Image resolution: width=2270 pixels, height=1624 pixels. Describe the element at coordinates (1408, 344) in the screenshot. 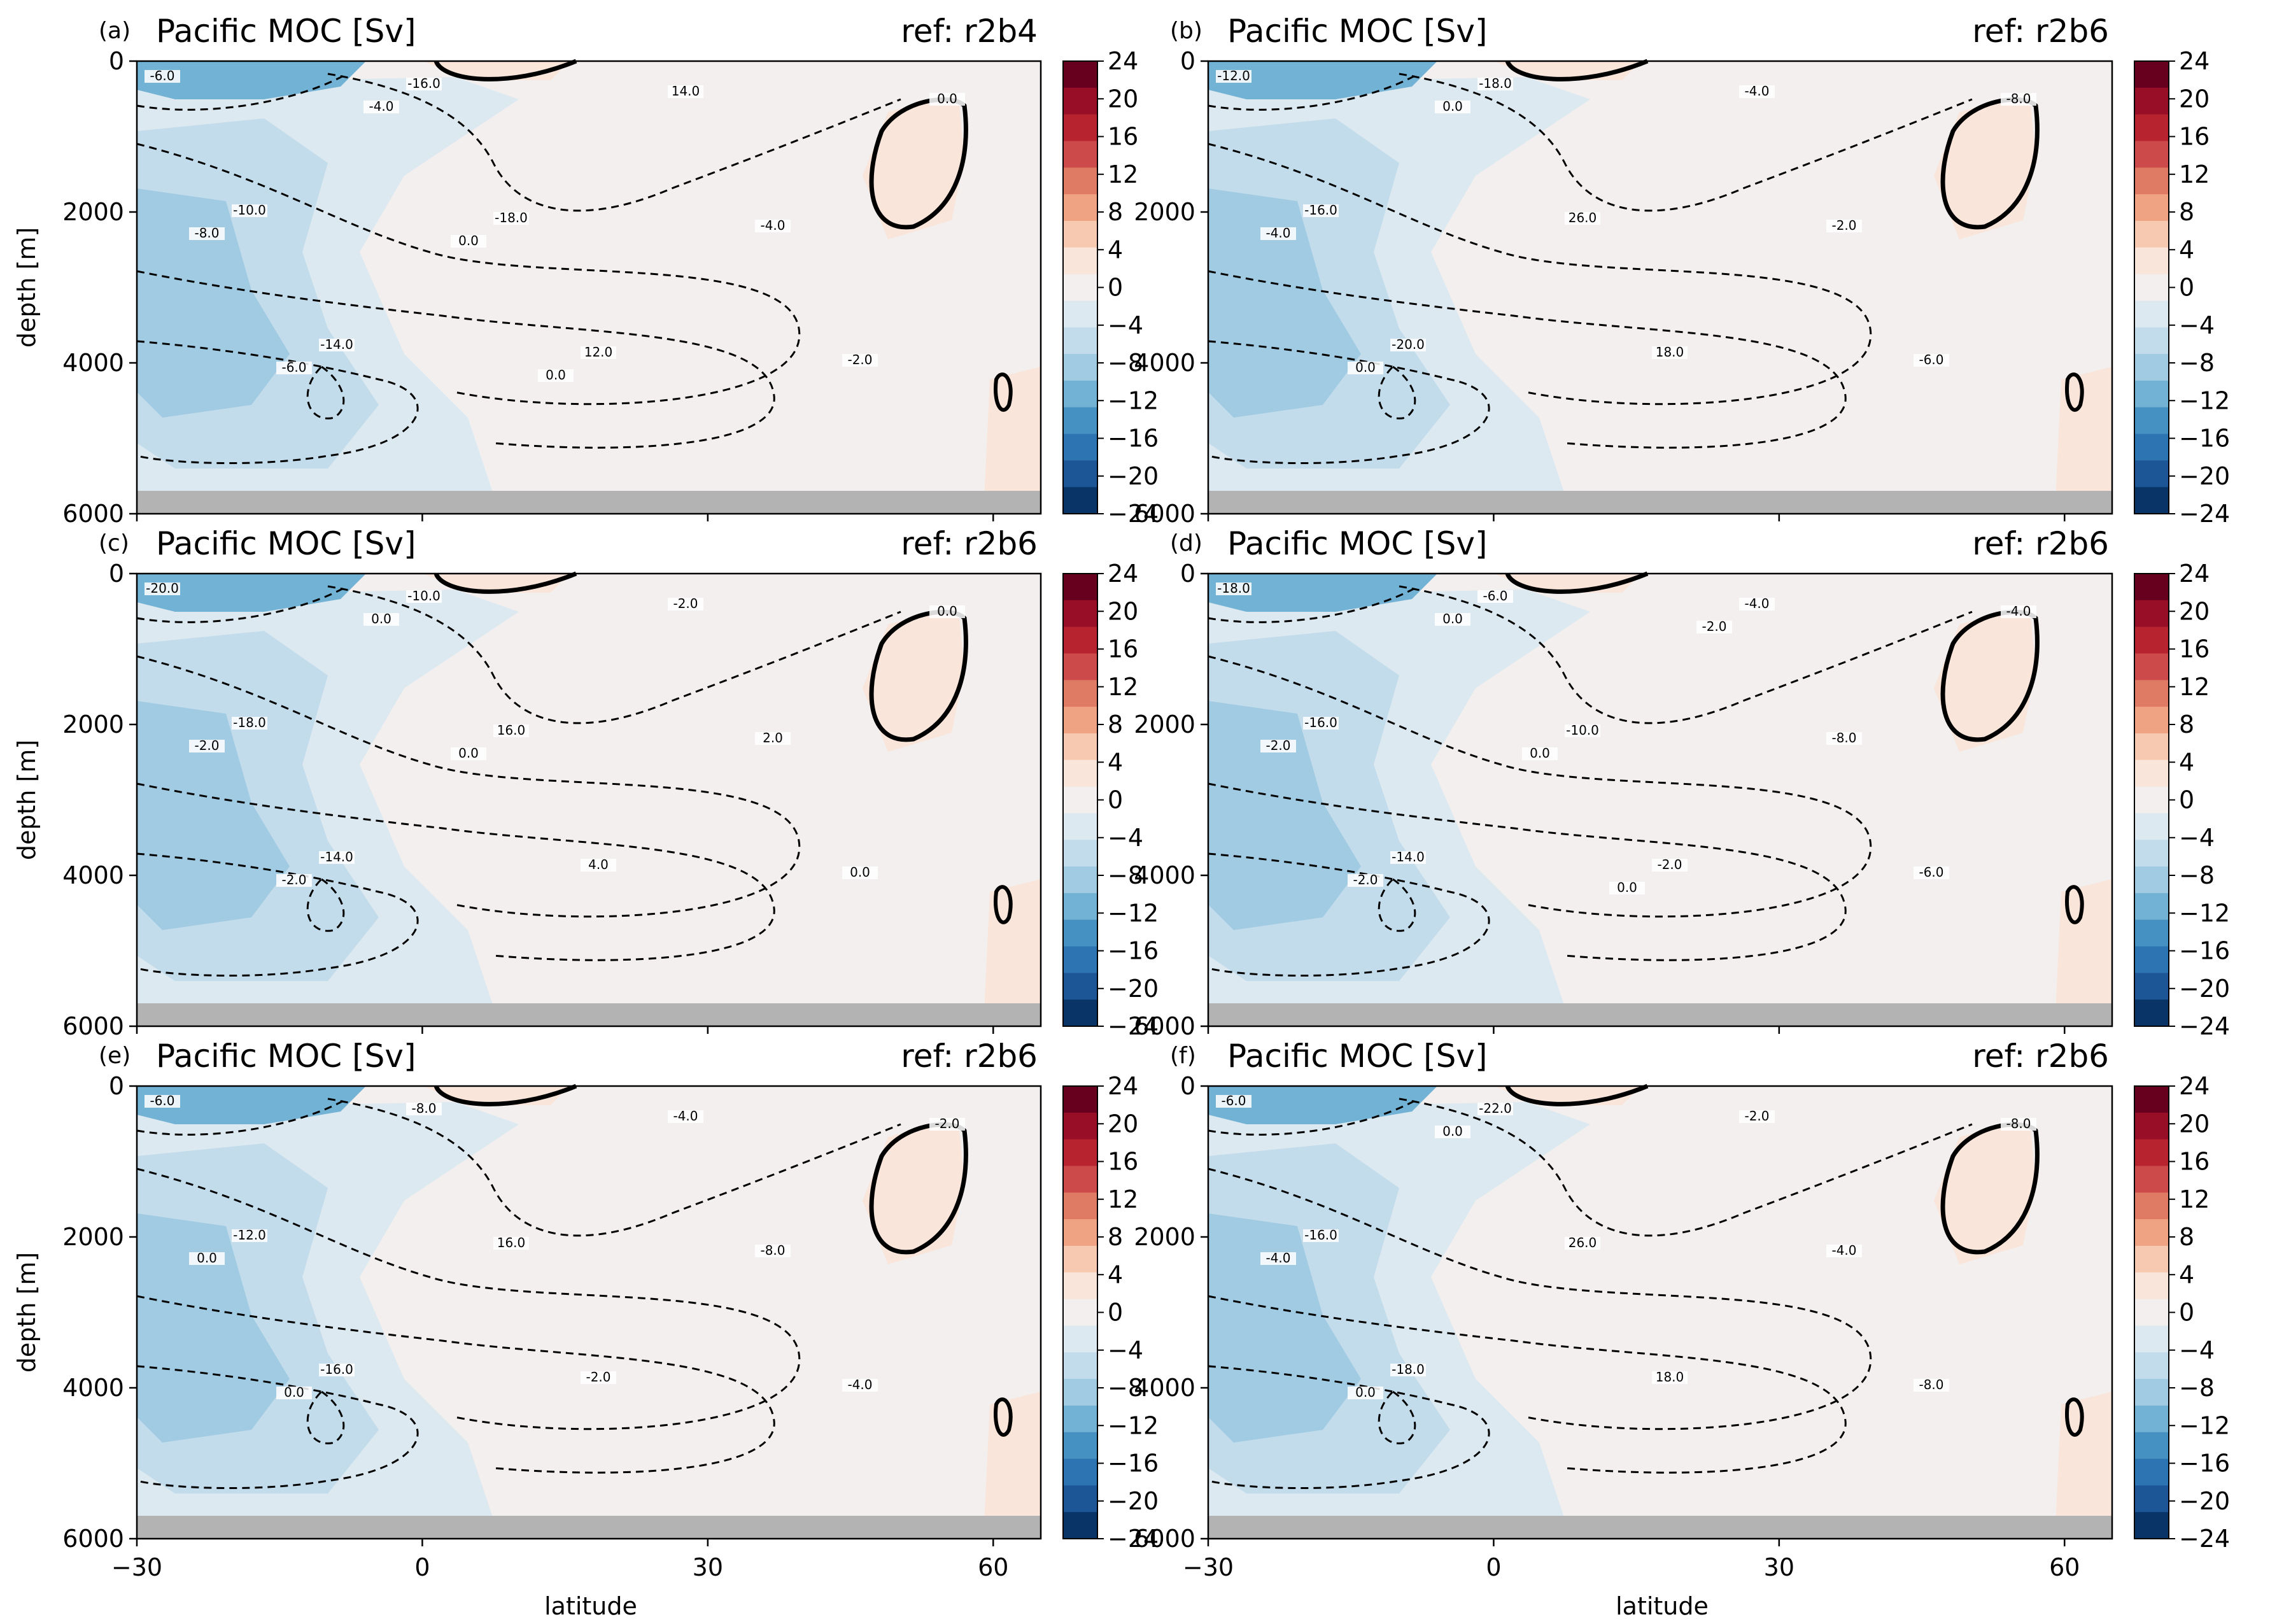

I see `contour-label: -20.0` at that location.